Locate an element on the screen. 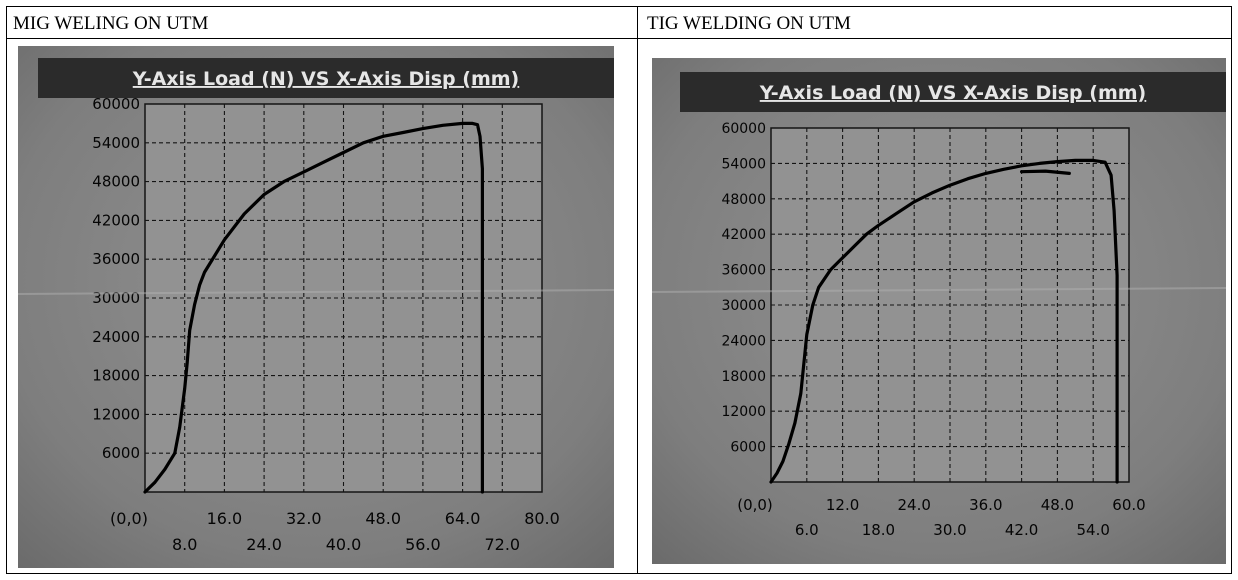  x-tick-label: 12.0 is located at coordinates (842, 505).